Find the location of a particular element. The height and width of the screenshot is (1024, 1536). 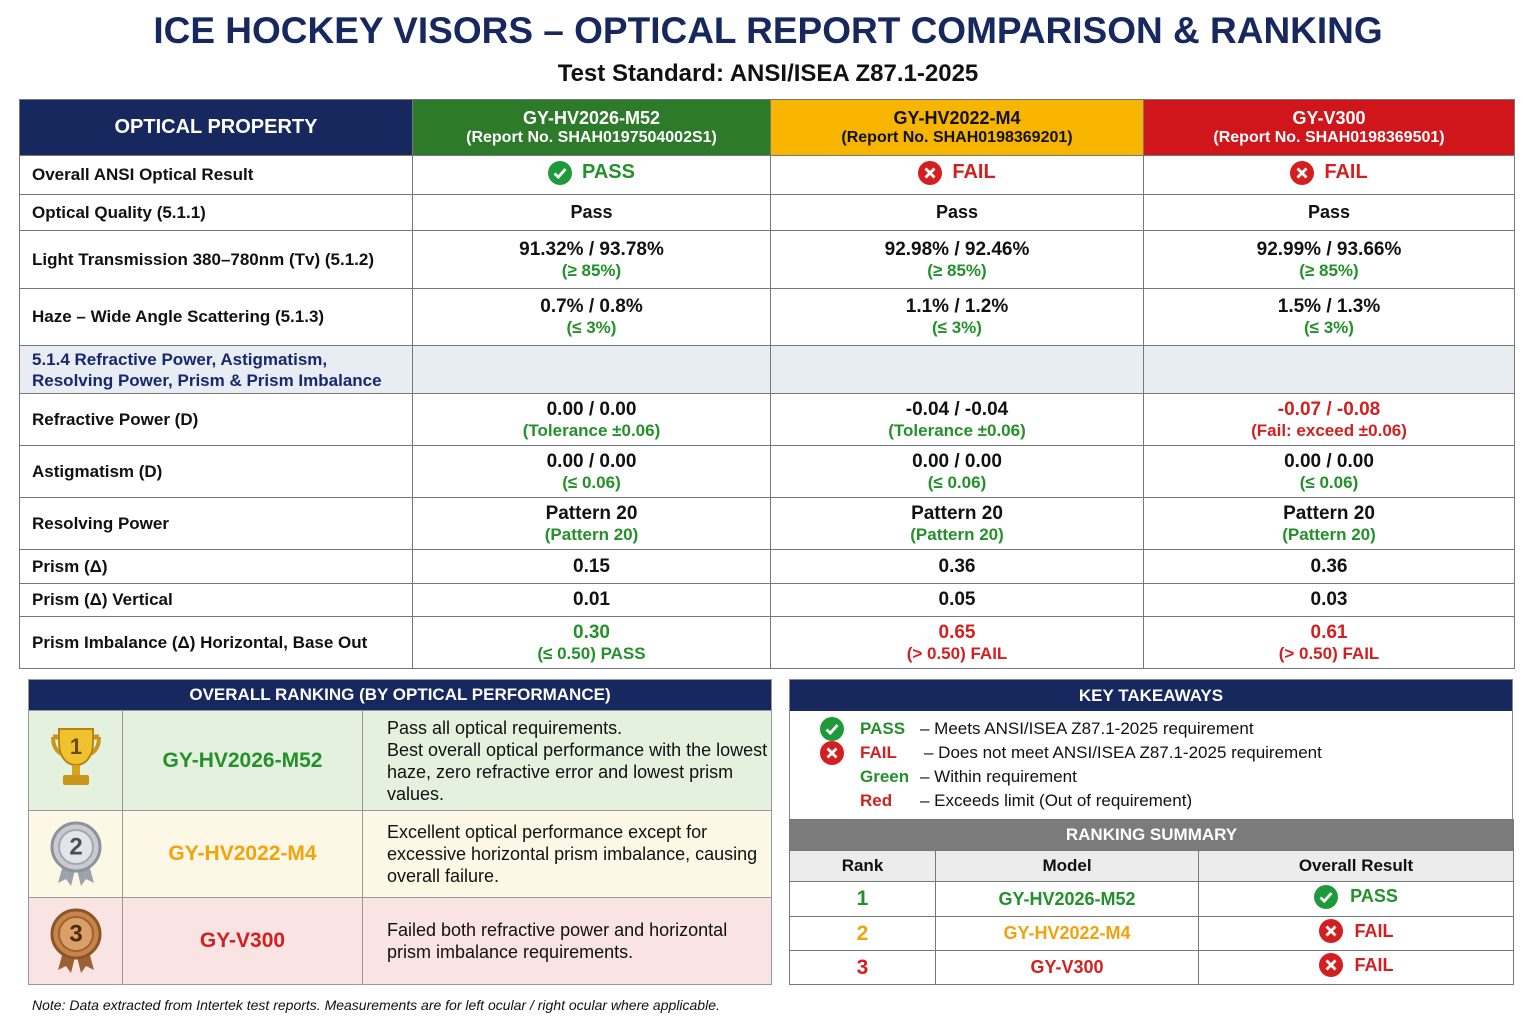

legend-term: Red is located at coordinates (876, 800).